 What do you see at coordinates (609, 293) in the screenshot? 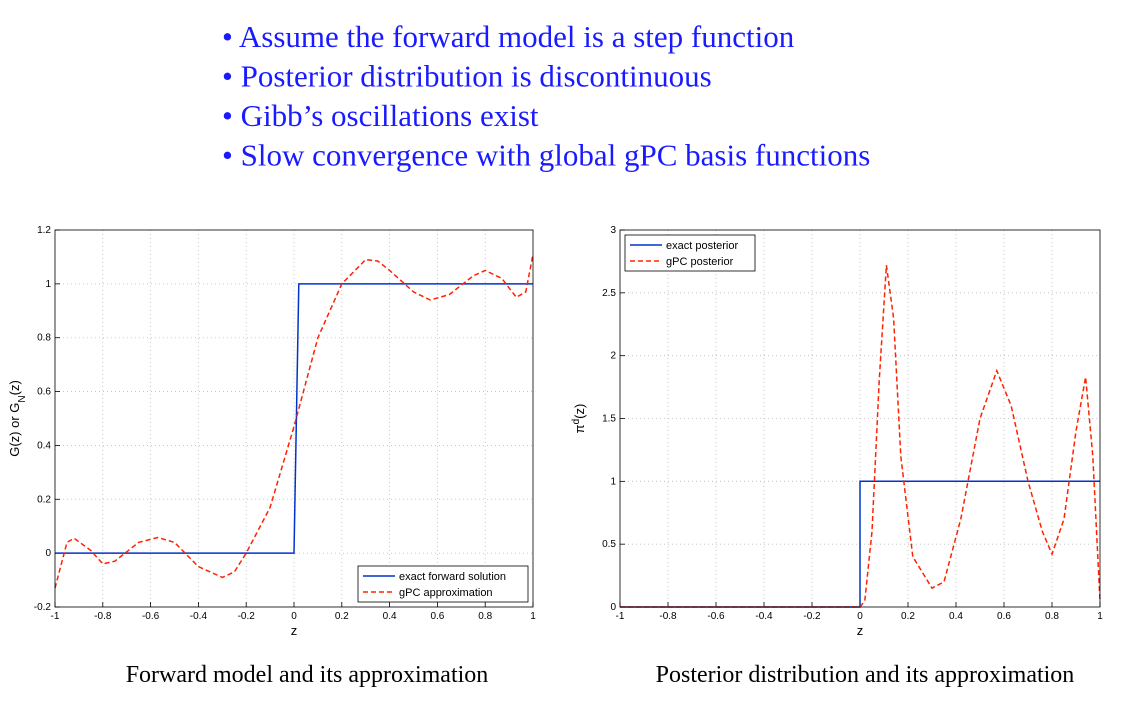
I see `y-tick-label: 2.5` at bounding box center [609, 293].